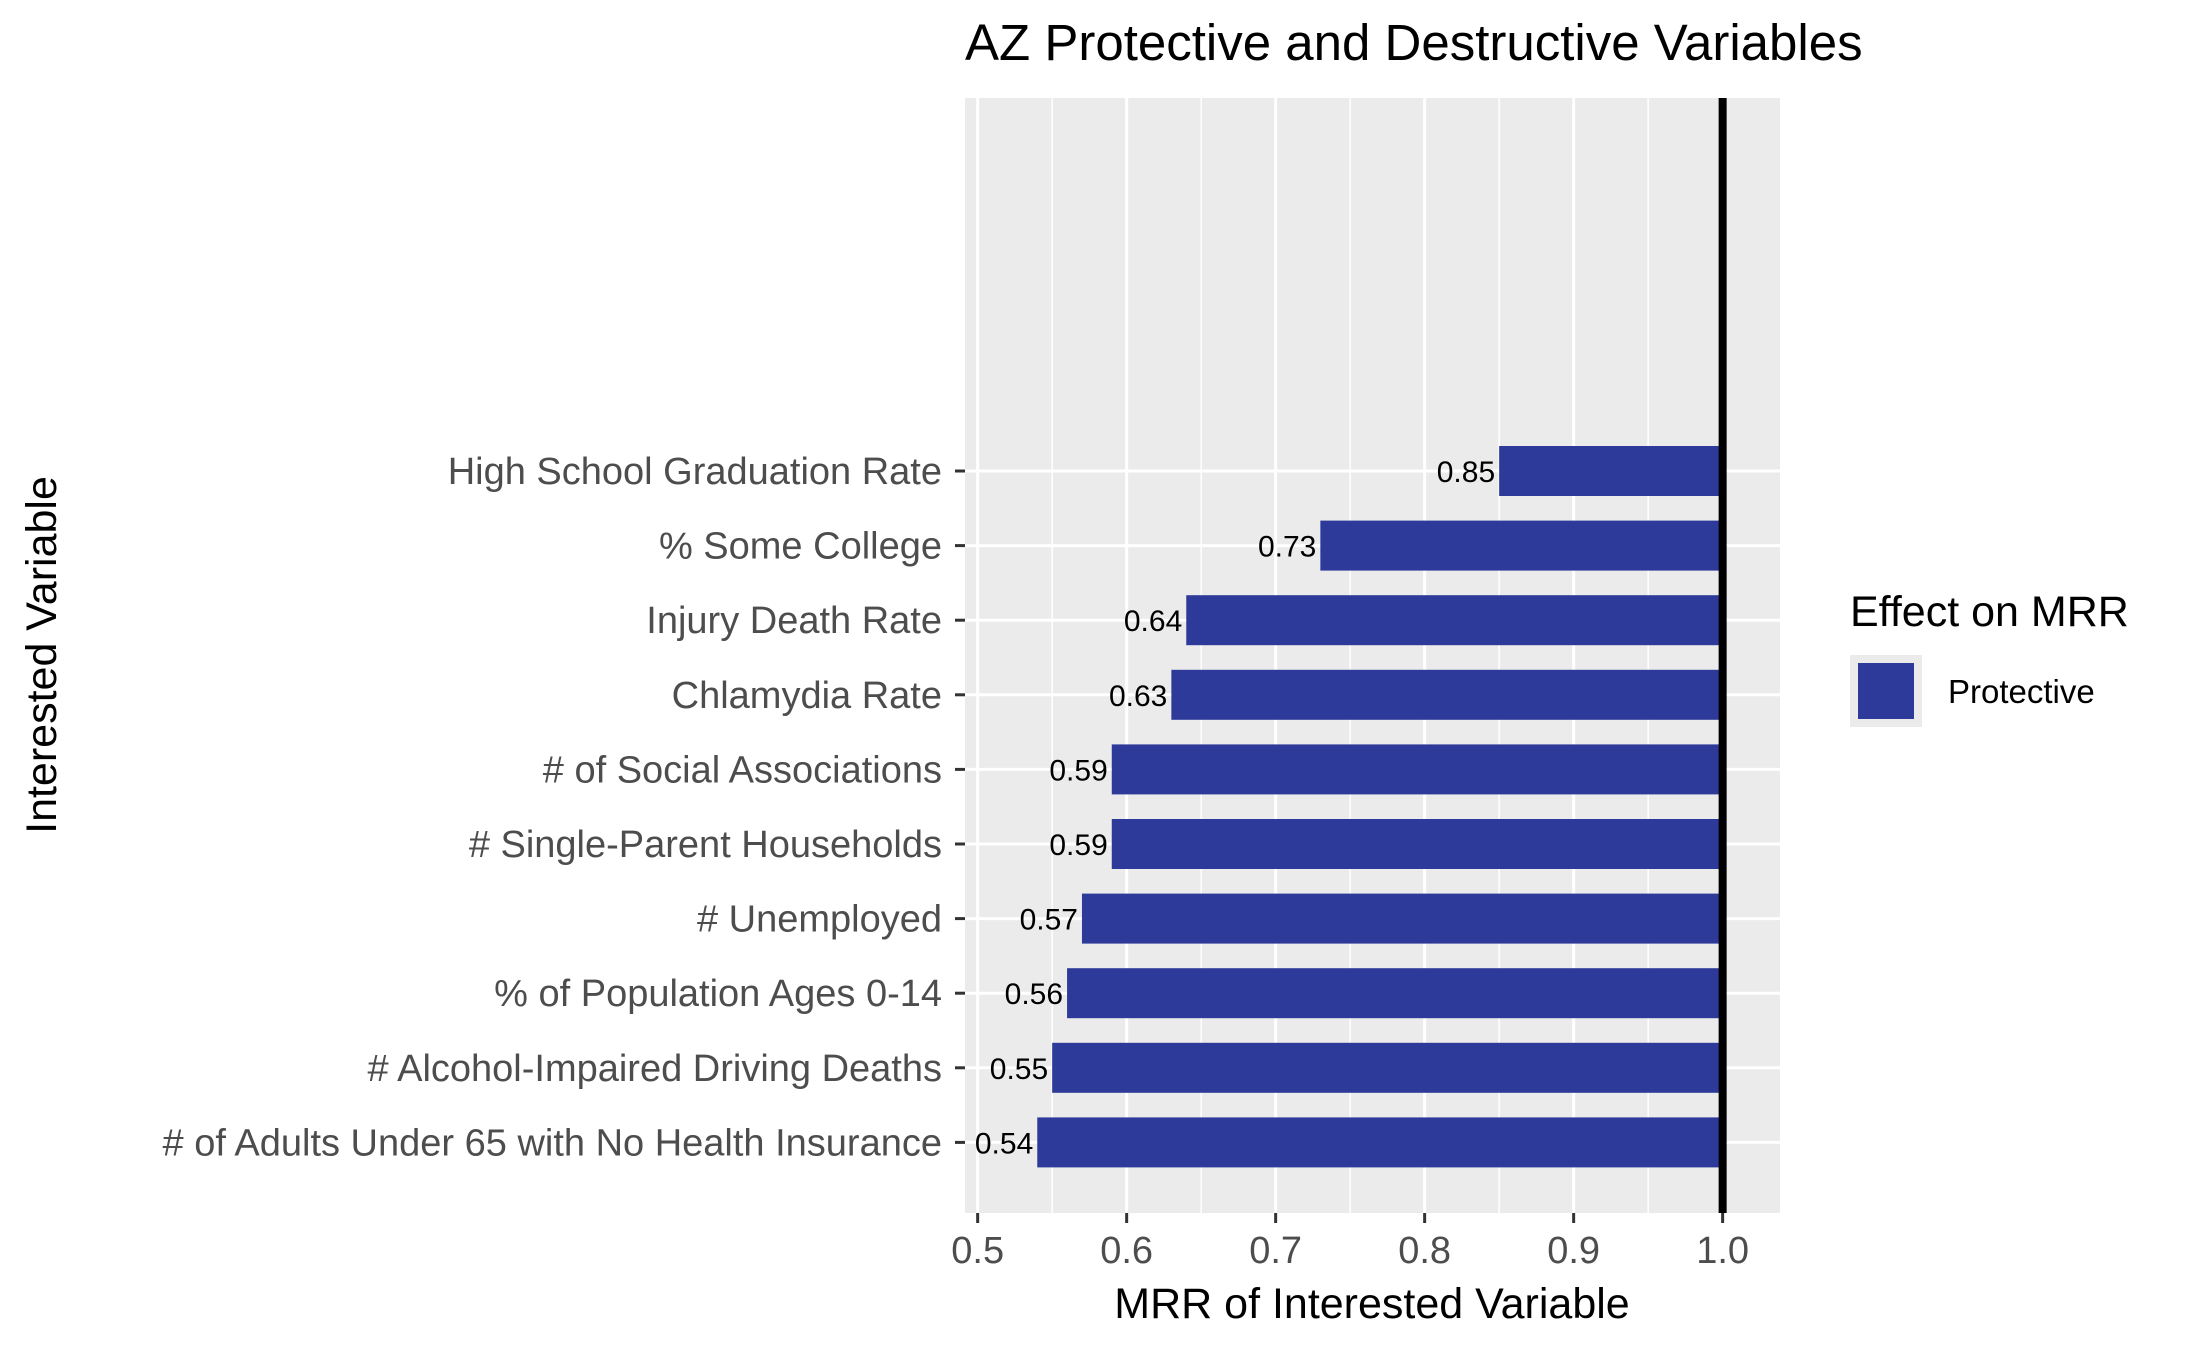 The image size is (2187, 1350). Describe the element at coordinates (807, 696) in the screenshot. I see `category-label: Chlamydia Rate` at that location.